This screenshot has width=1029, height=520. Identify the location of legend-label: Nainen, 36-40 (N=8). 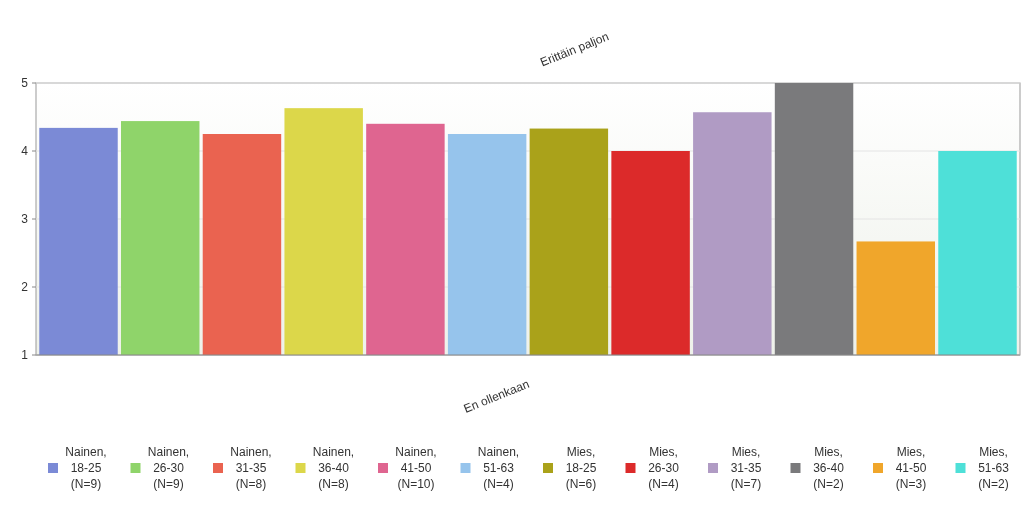
(333, 468).